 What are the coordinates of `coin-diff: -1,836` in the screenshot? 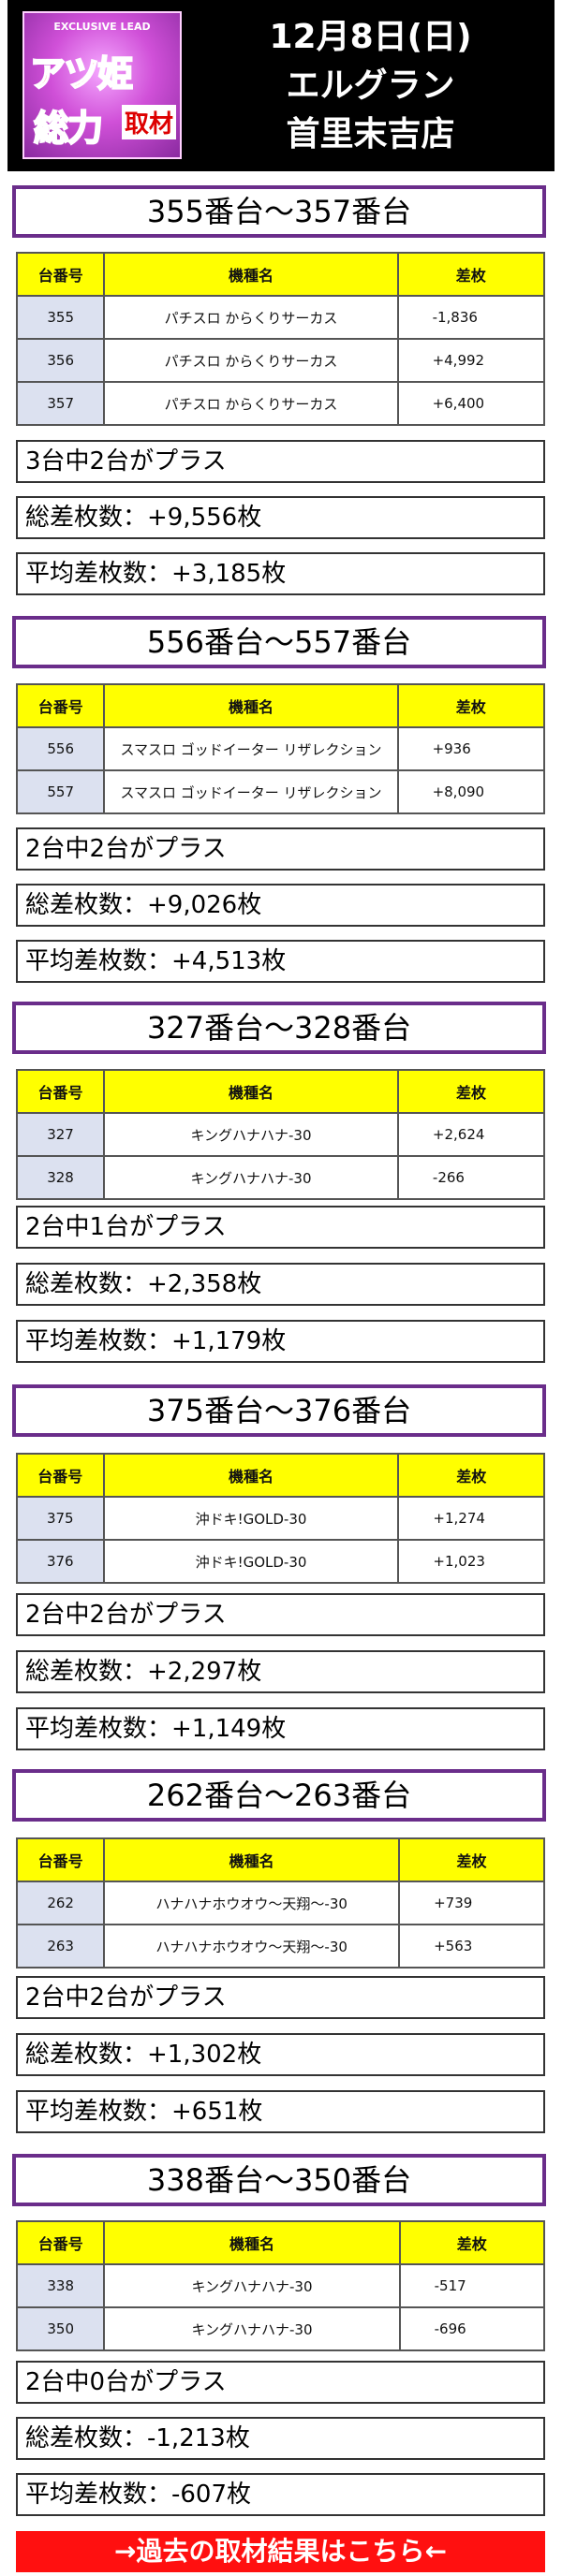 It's located at (471, 317).